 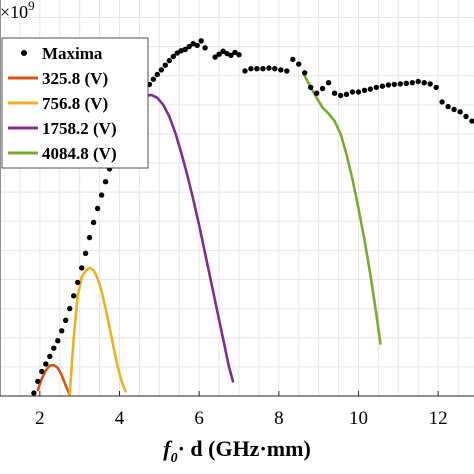 I want to click on y-exponent-power: 9, so click(x=31, y=6).